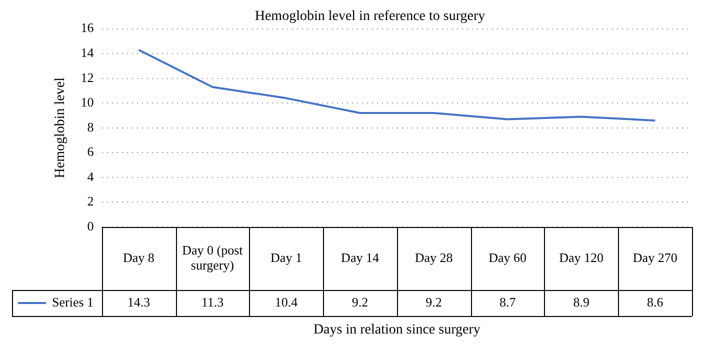  Describe the element at coordinates (60, 127) in the screenshot. I see `y-axis-title: Hemoglobin level` at that location.